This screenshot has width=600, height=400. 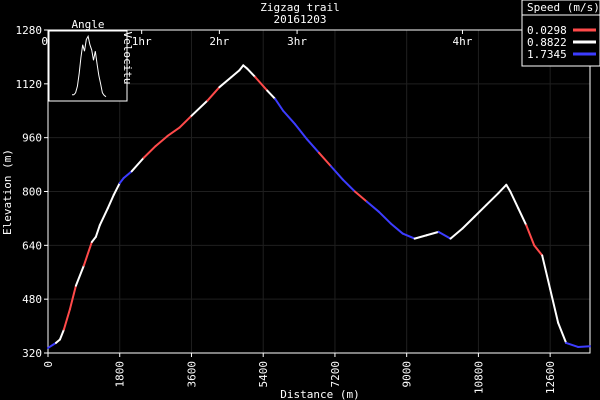 I want to click on inset-angle-line, so click(x=89, y=66).